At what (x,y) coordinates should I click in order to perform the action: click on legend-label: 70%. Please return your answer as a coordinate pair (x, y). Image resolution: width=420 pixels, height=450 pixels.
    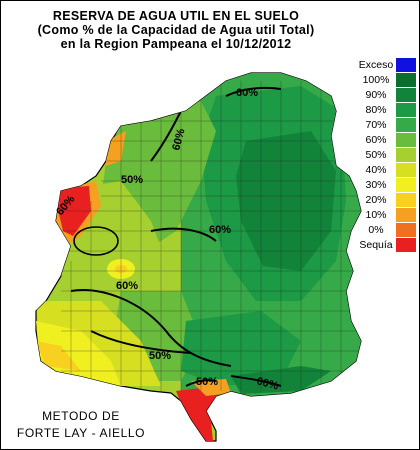
    Looking at the image, I should click on (376, 125).